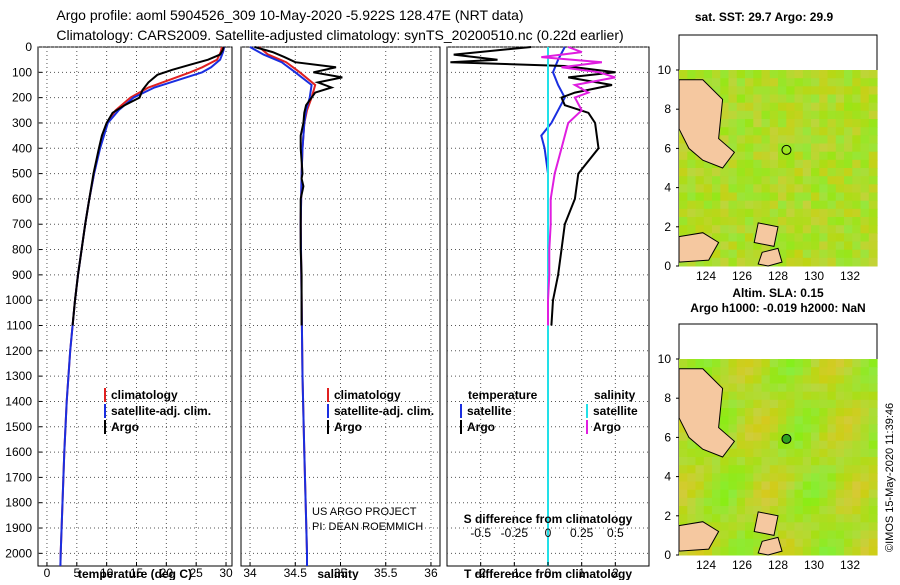 The width and height of the screenshot is (900, 585). What do you see at coordinates (18, 401) in the screenshot?
I see `depth-tick-label: 1400` at bounding box center [18, 401].